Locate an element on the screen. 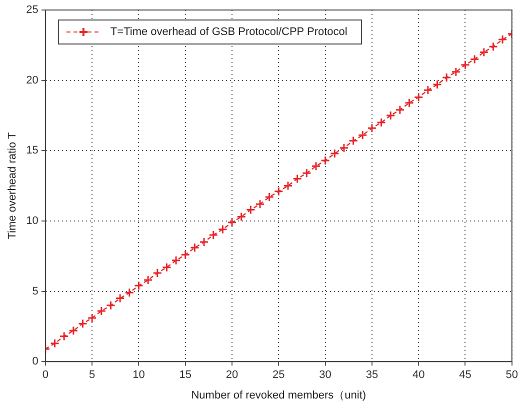 This screenshot has height=410, width=521. y-tick-label: 25 is located at coordinates (32, 10).